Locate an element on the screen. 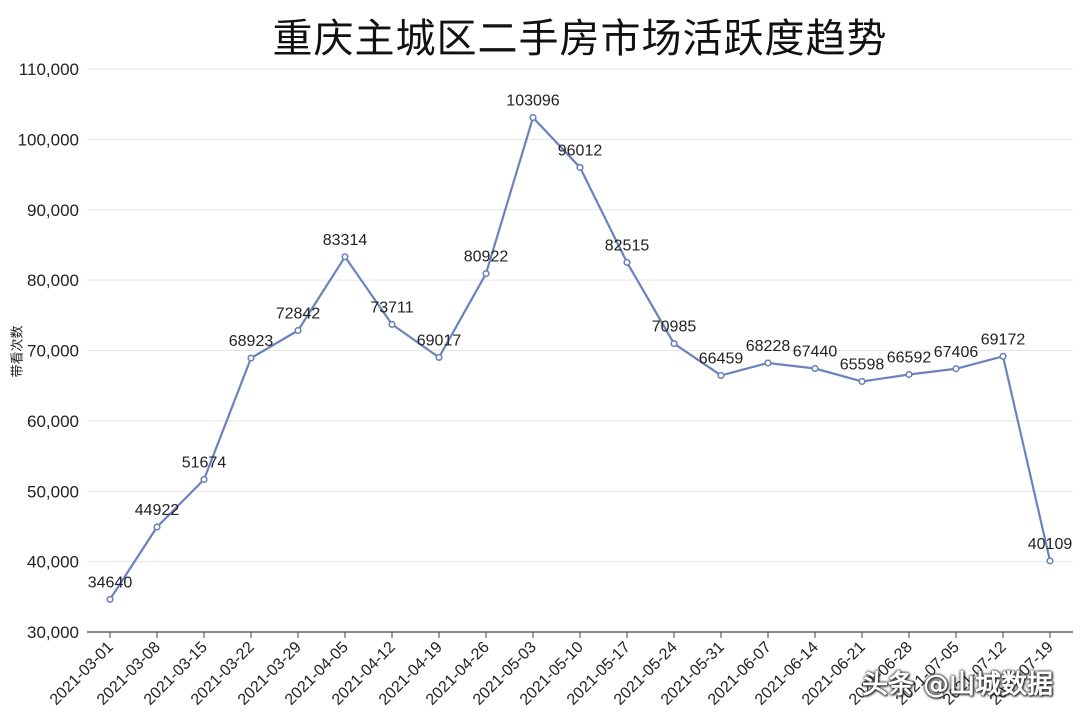 This screenshot has height=716, width=1080. data-label: 96012 is located at coordinates (580, 150).